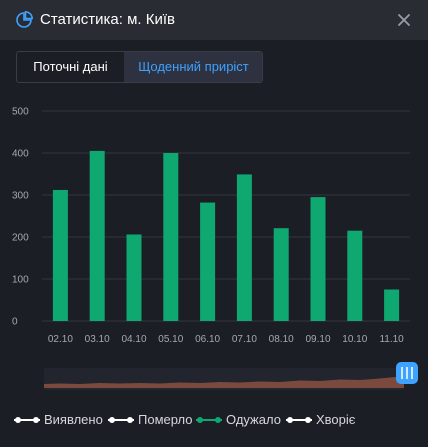 The height and width of the screenshot is (447, 428). I want to click on y-axis-ticks: 0 100 200 300 400 500, so click(20, 217).